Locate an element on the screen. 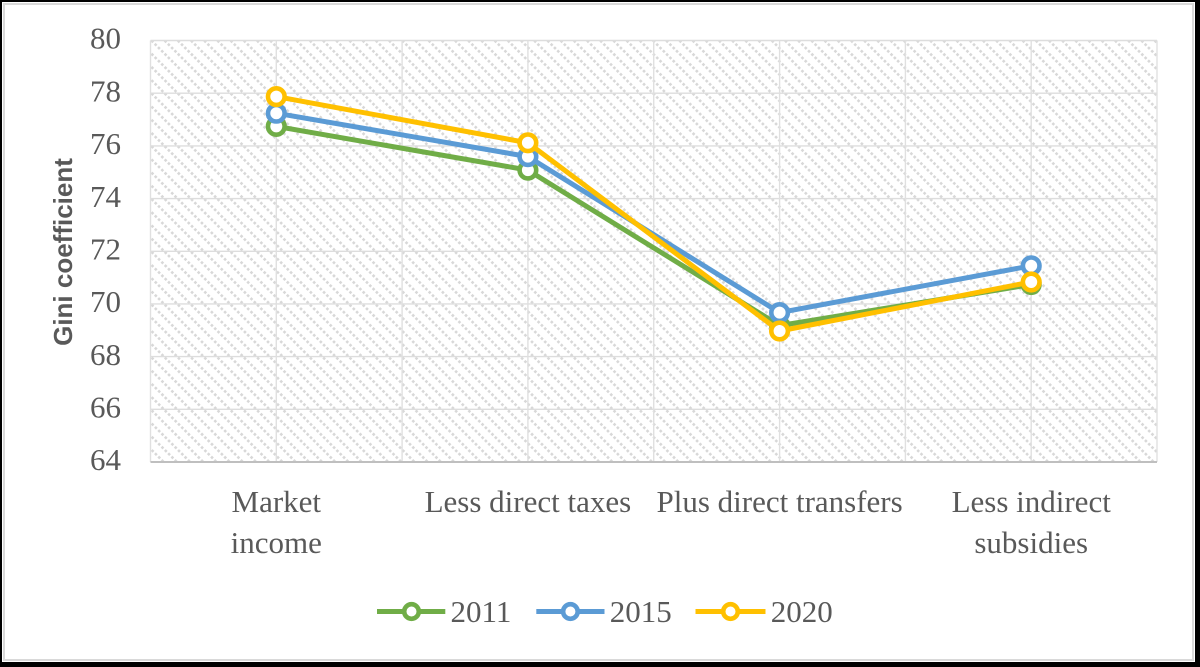 Image resolution: width=1200 pixels, height=667 pixels. svg-text: 78 is located at coordinates (105, 90).